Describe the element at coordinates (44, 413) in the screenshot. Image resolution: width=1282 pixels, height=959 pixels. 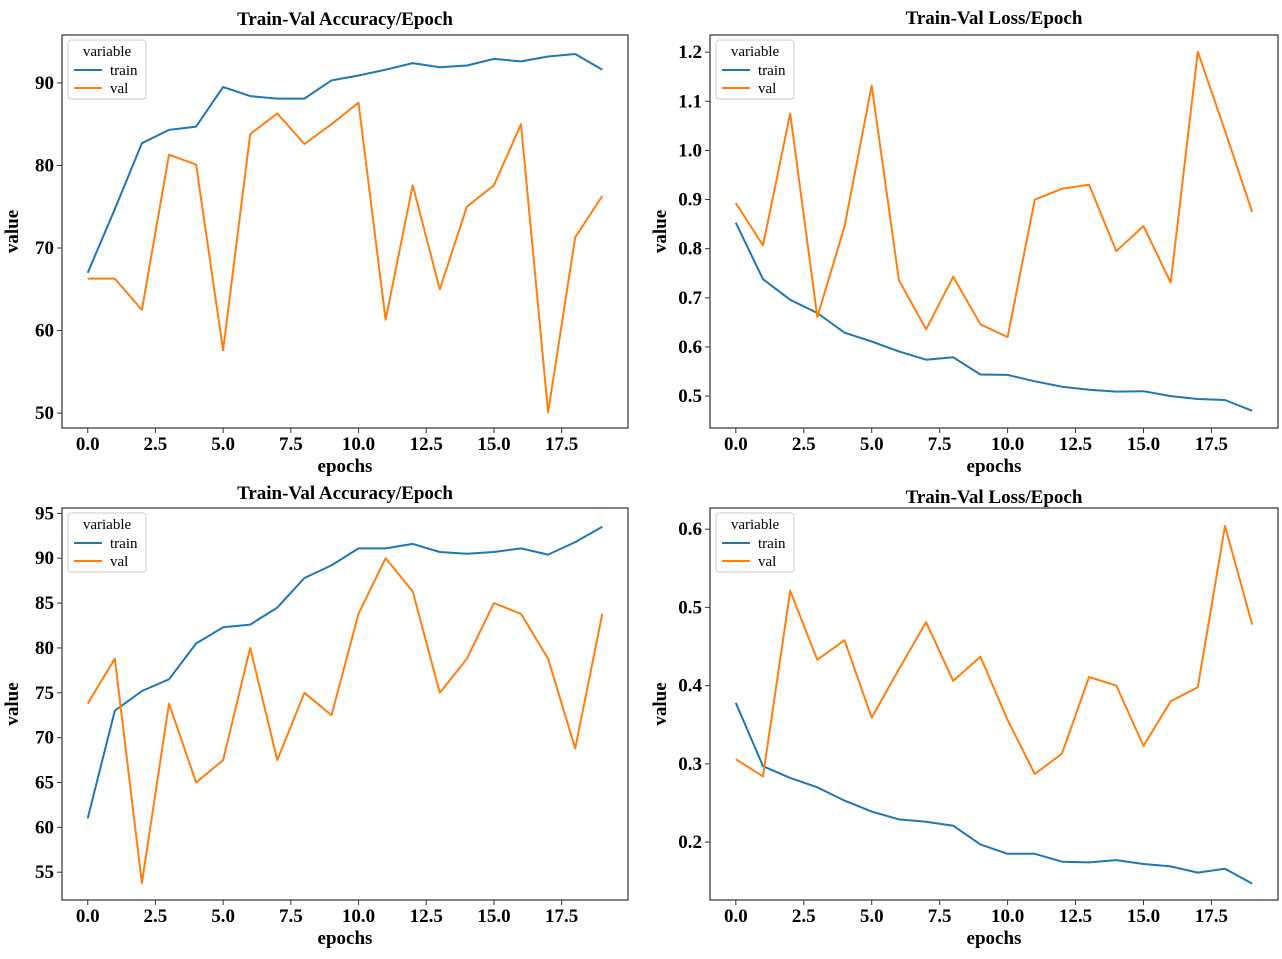
I see `y-tick-label: 50` at that location.